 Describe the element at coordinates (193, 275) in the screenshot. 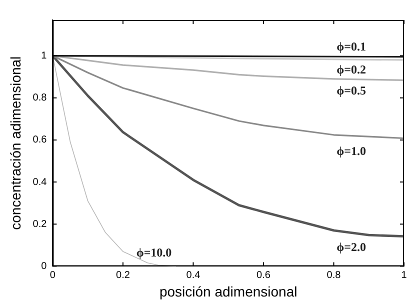

I see `x-tick-label: 0.4` at that location.